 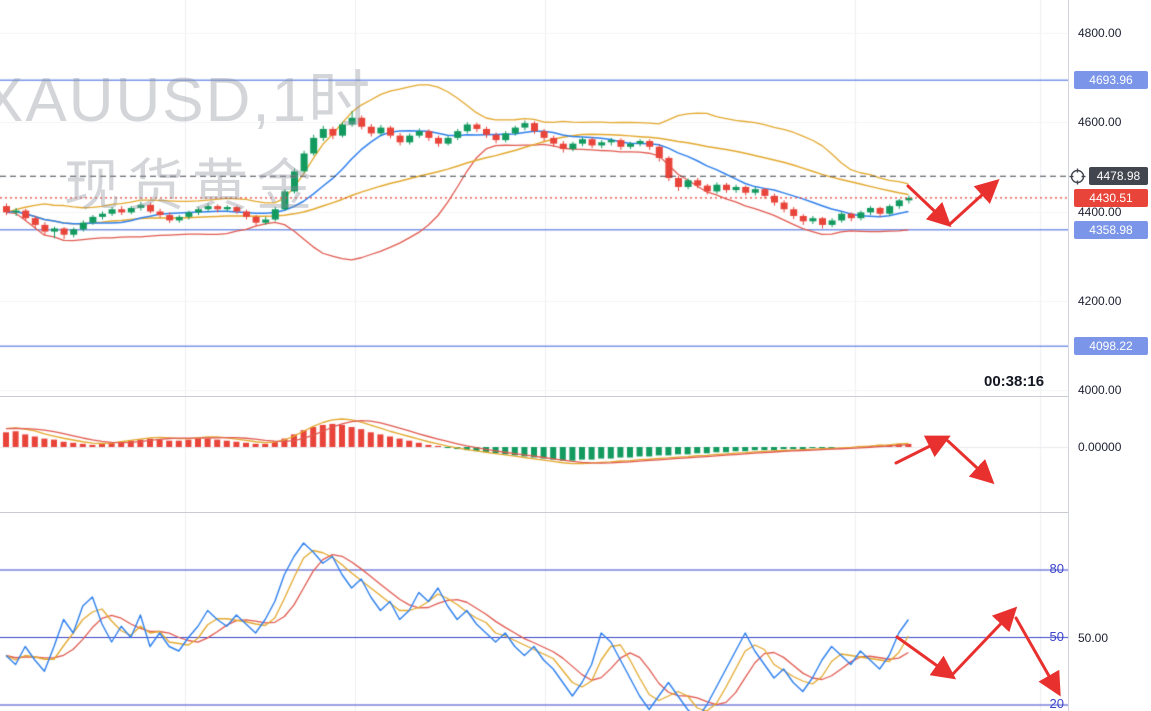 What do you see at coordinates (1118, 176) in the screenshot?
I see `crosshair-price-badge: 4478.98` at bounding box center [1118, 176].